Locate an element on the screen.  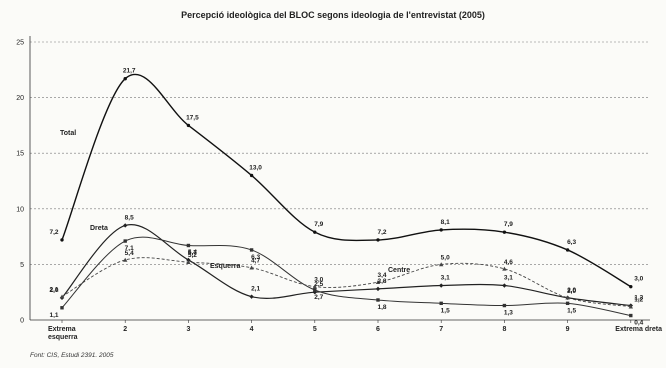
data-label: 8,1 is located at coordinates (445, 222).